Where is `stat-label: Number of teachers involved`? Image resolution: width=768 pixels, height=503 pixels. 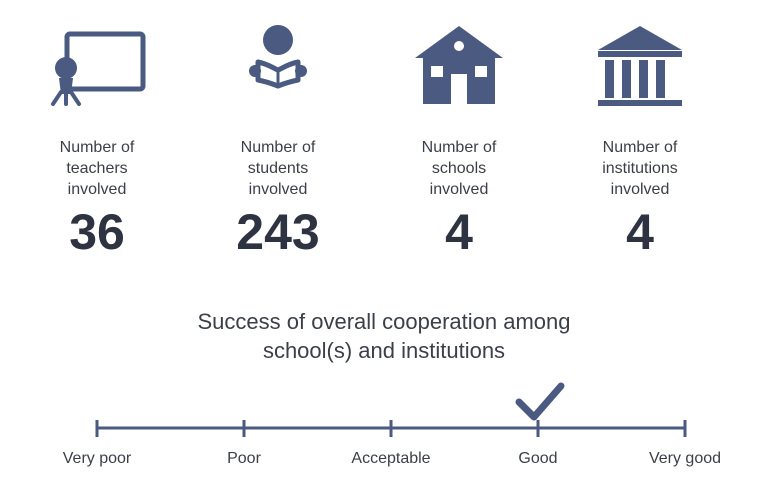
stat-label: Number of teachers involved is located at coordinates (97, 168).